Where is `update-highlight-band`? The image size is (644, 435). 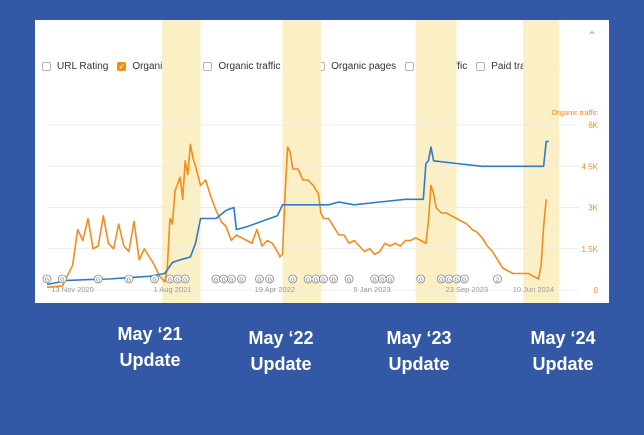
update-highlight-band is located at coordinates (301, 161).